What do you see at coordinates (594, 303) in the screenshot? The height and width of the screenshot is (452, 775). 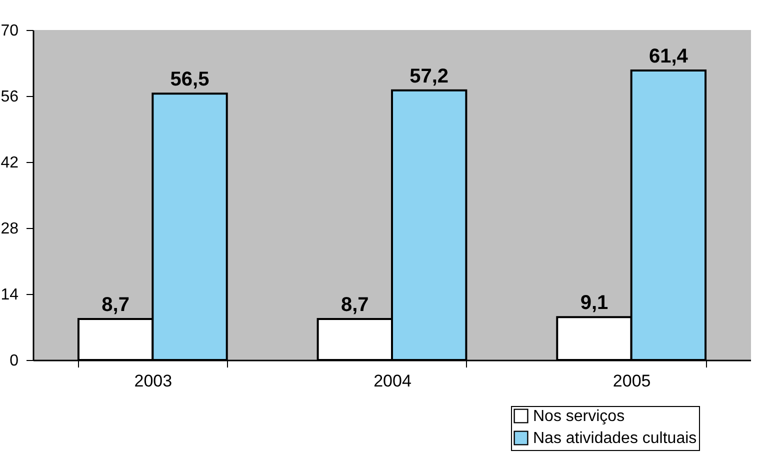 I see `data-label: 9,1` at bounding box center [594, 303].